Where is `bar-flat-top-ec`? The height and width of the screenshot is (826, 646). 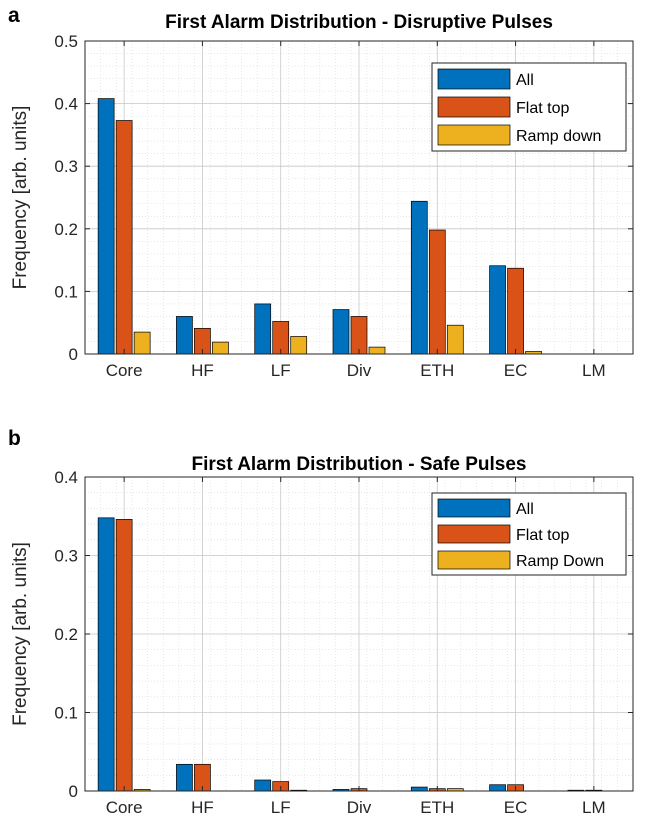
bar-flat-top-ec is located at coordinates (515, 311).